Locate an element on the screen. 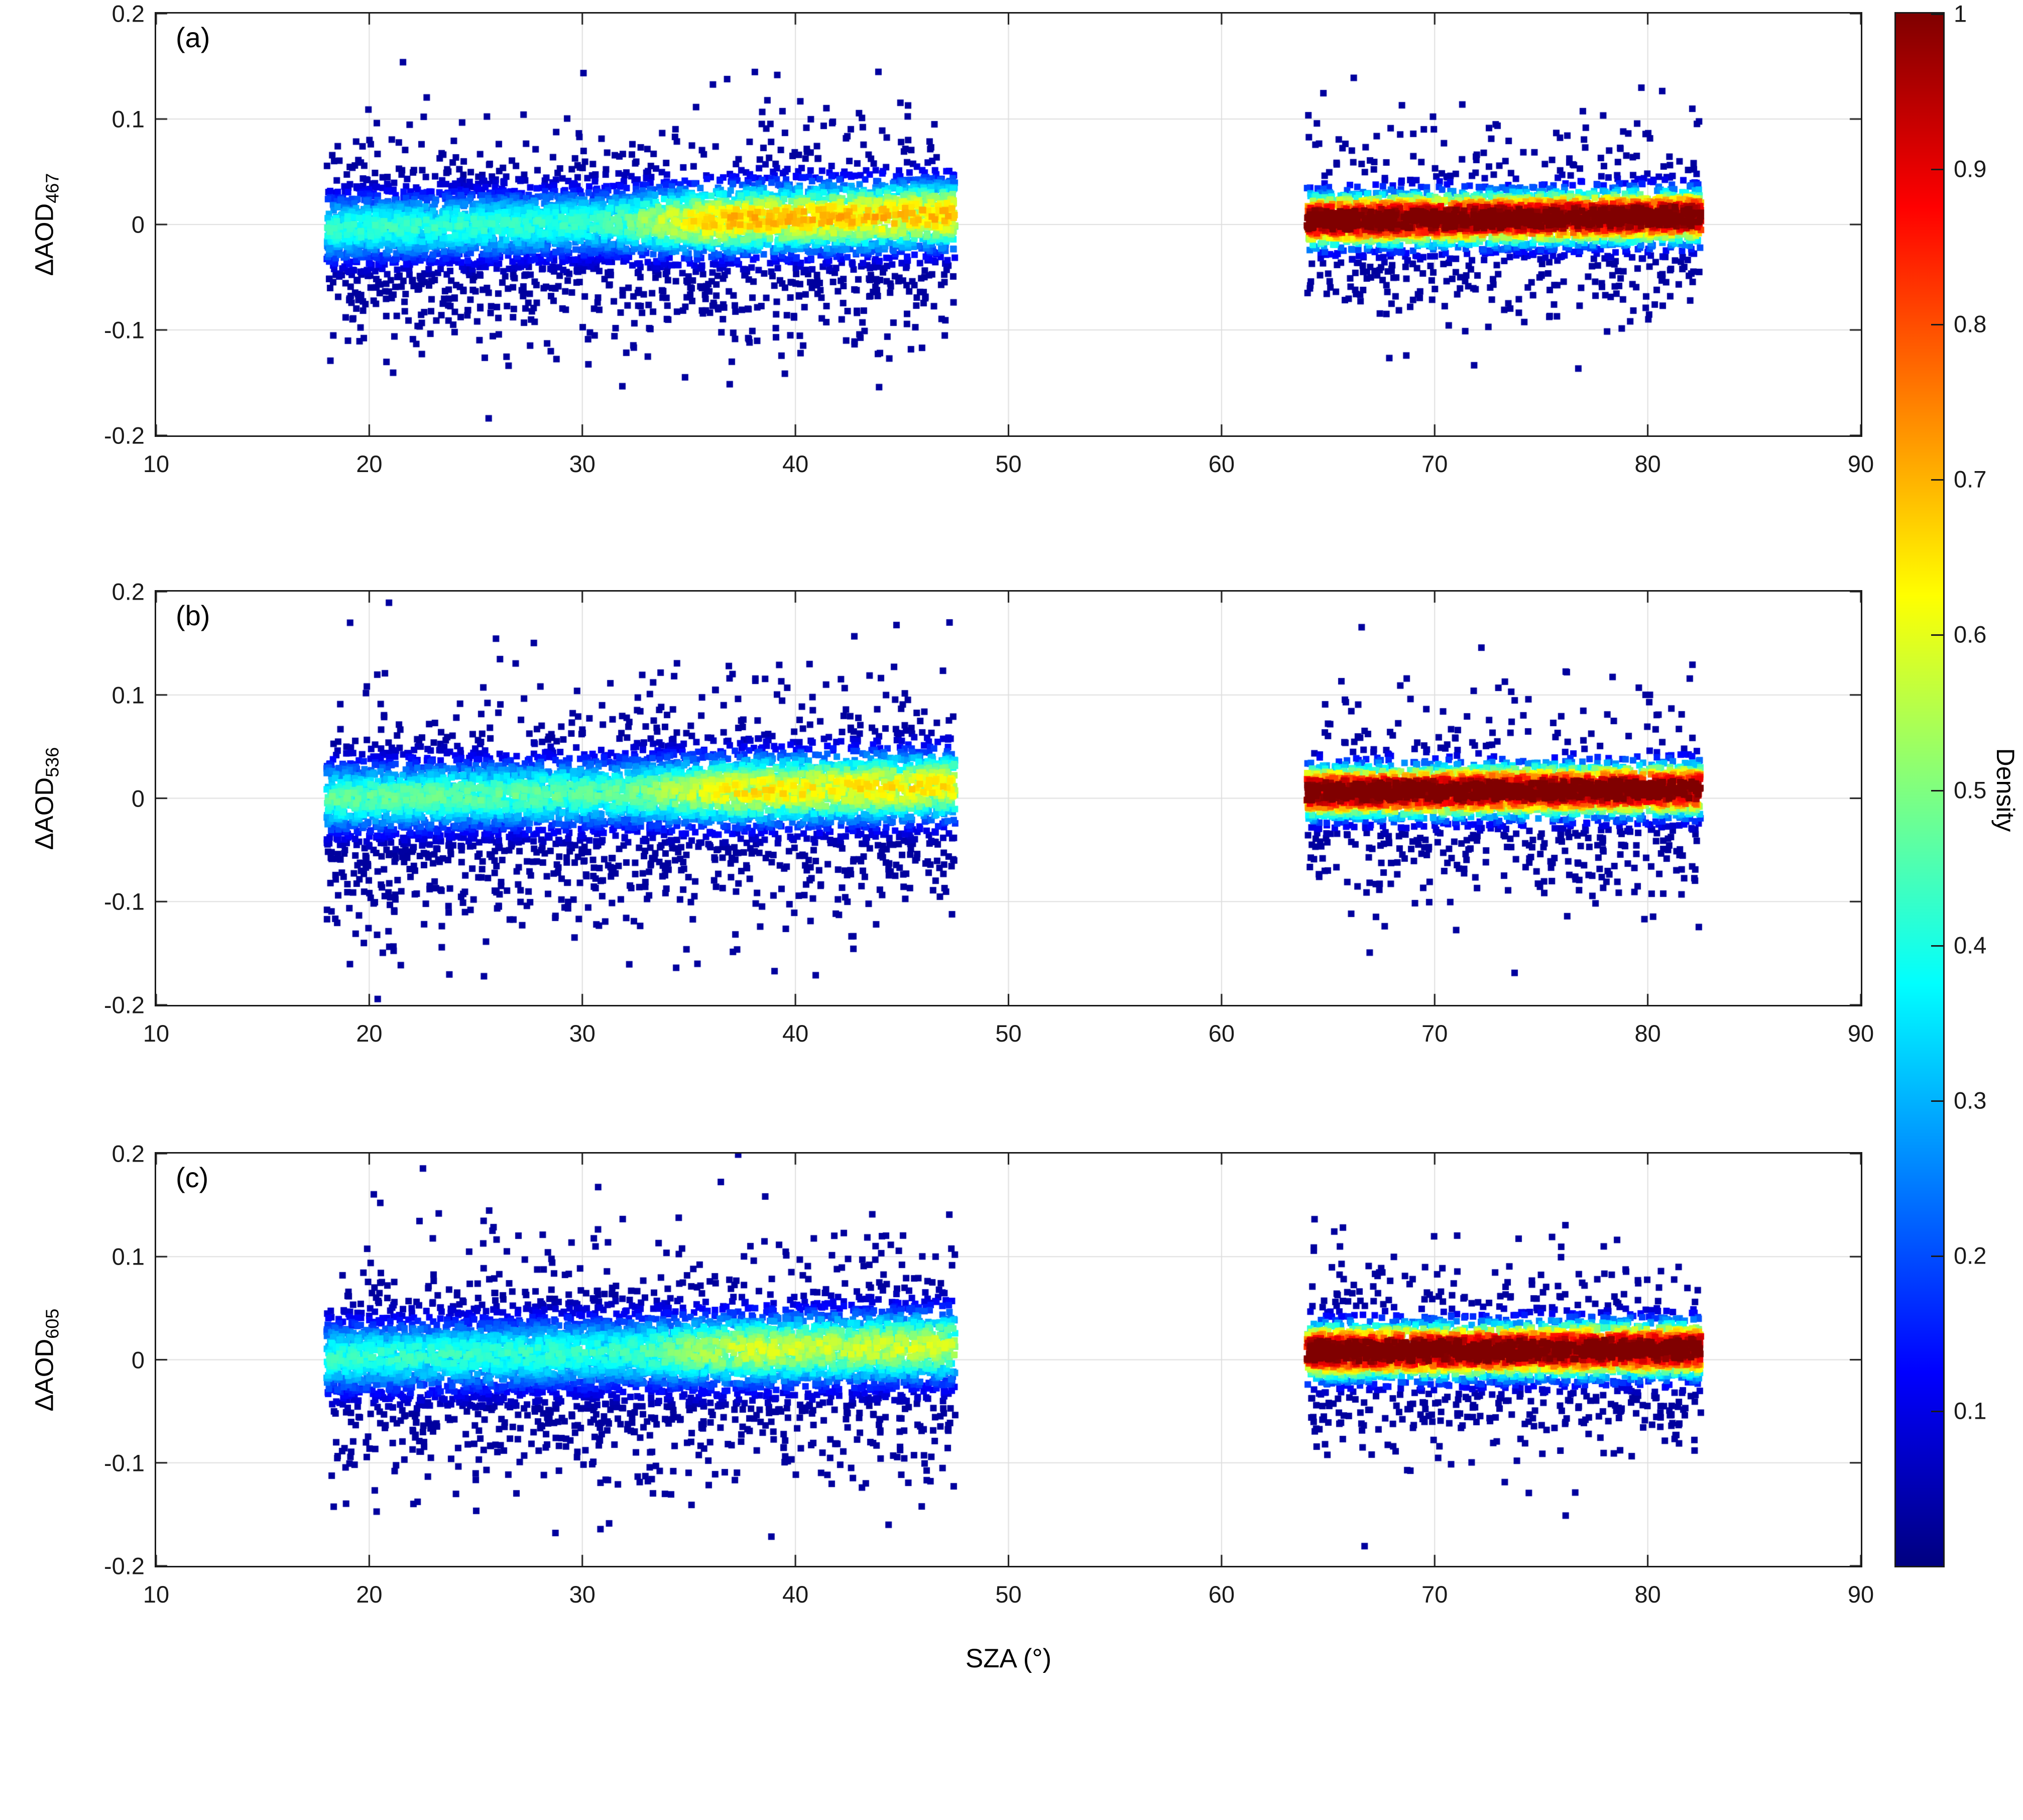 This screenshot has width=2023, height=1820. panel-b-tag: (b) is located at coordinates (193, 615).